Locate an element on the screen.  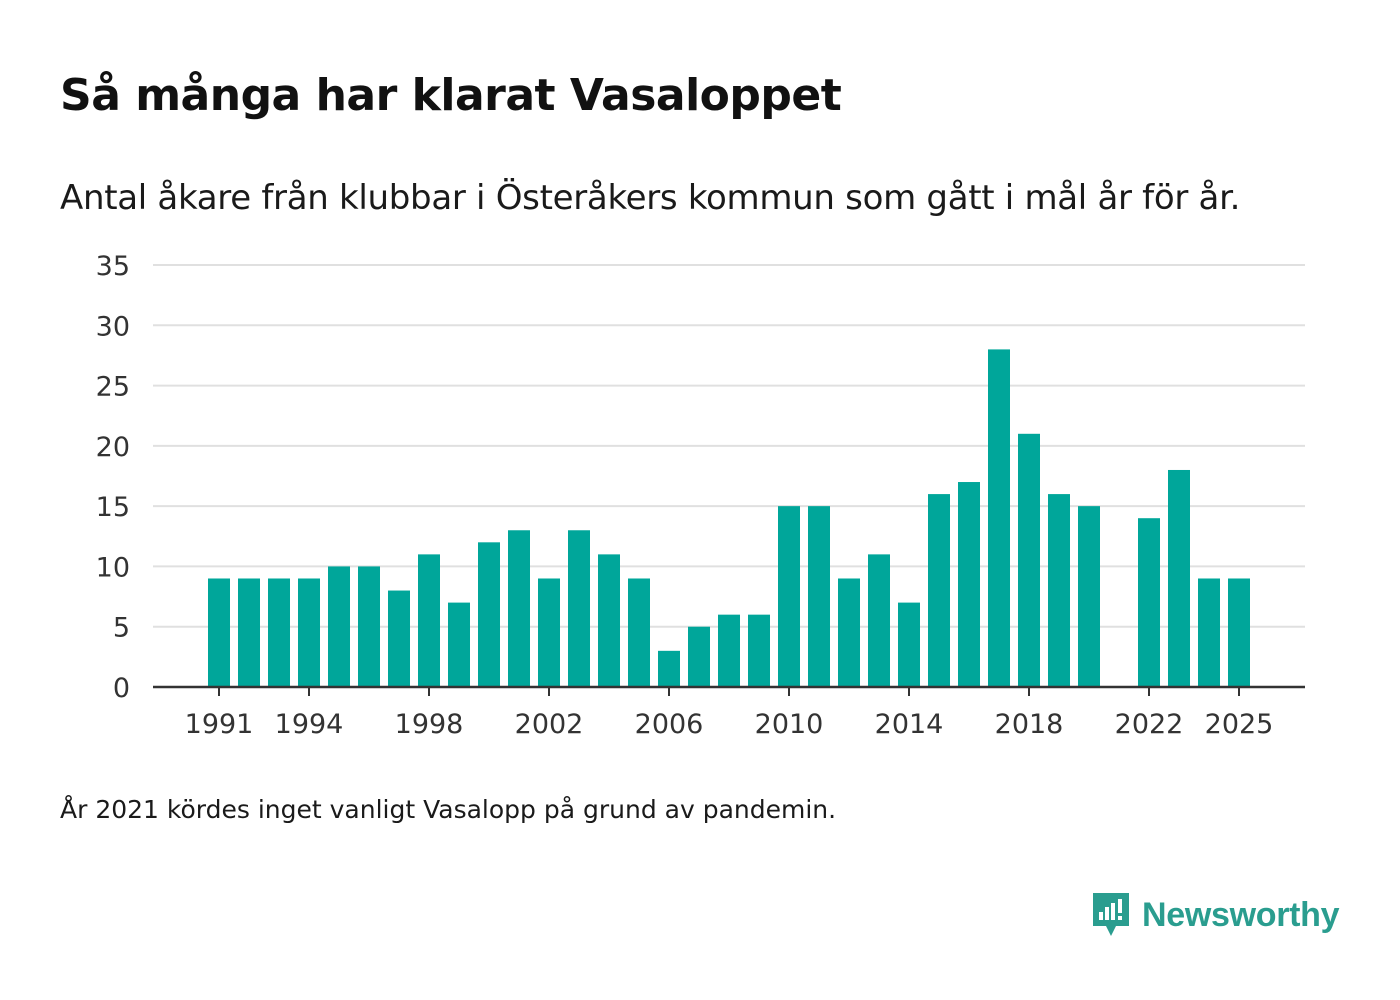
x-tick-label: 1994 is located at coordinates (309, 724).